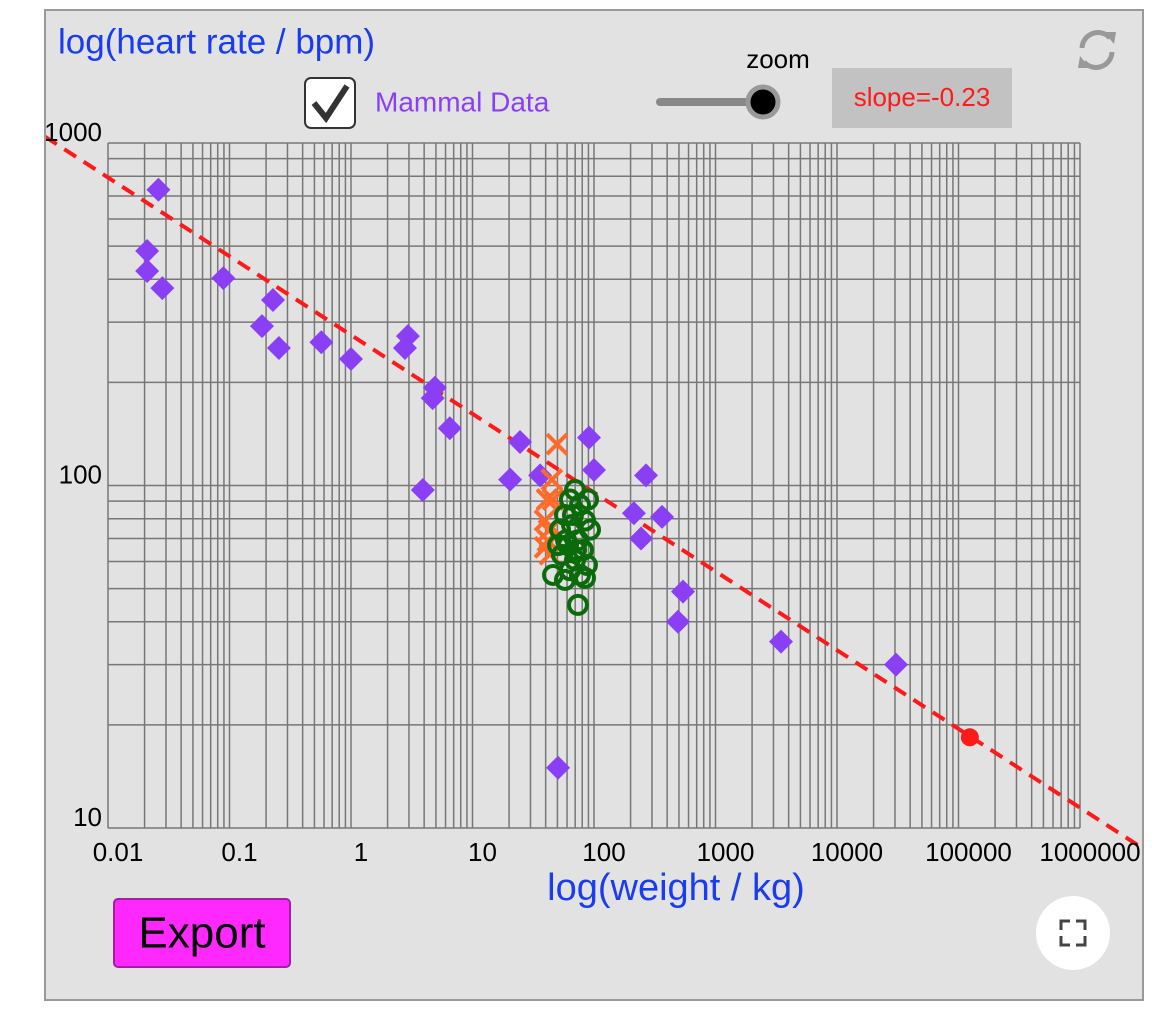 This screenshot has height=1024, width=1176. I want to click on slope-label: slope=-0.23, so click(922, 97).